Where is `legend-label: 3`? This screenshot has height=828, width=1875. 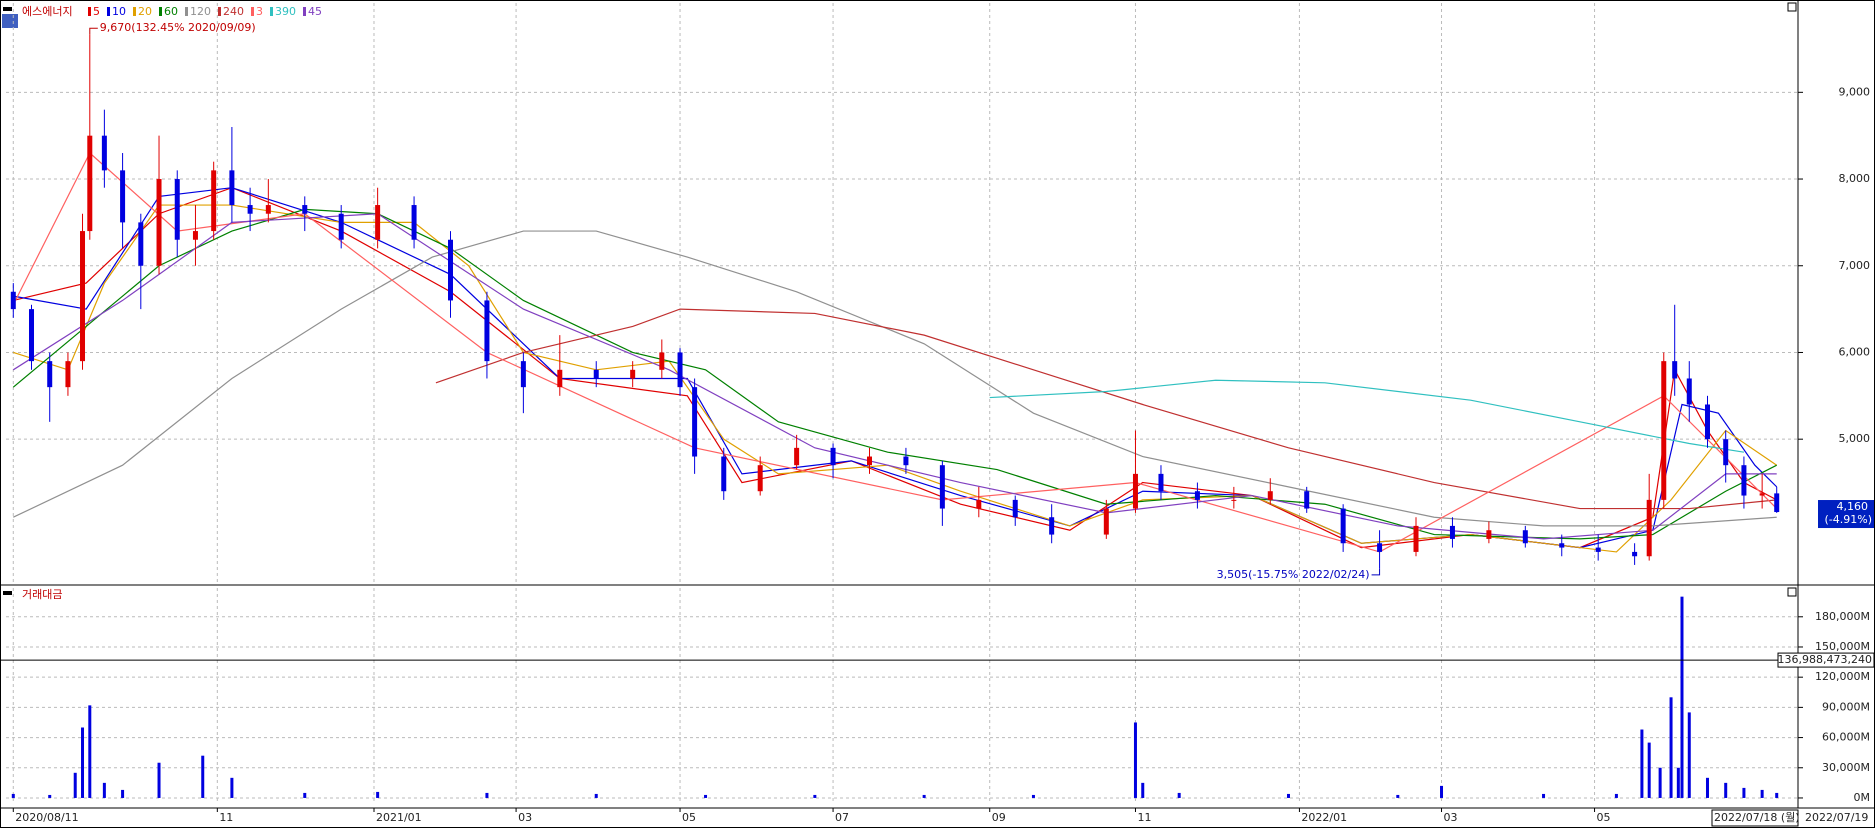 legend-label: 3 is located at coordinates (259, 11).